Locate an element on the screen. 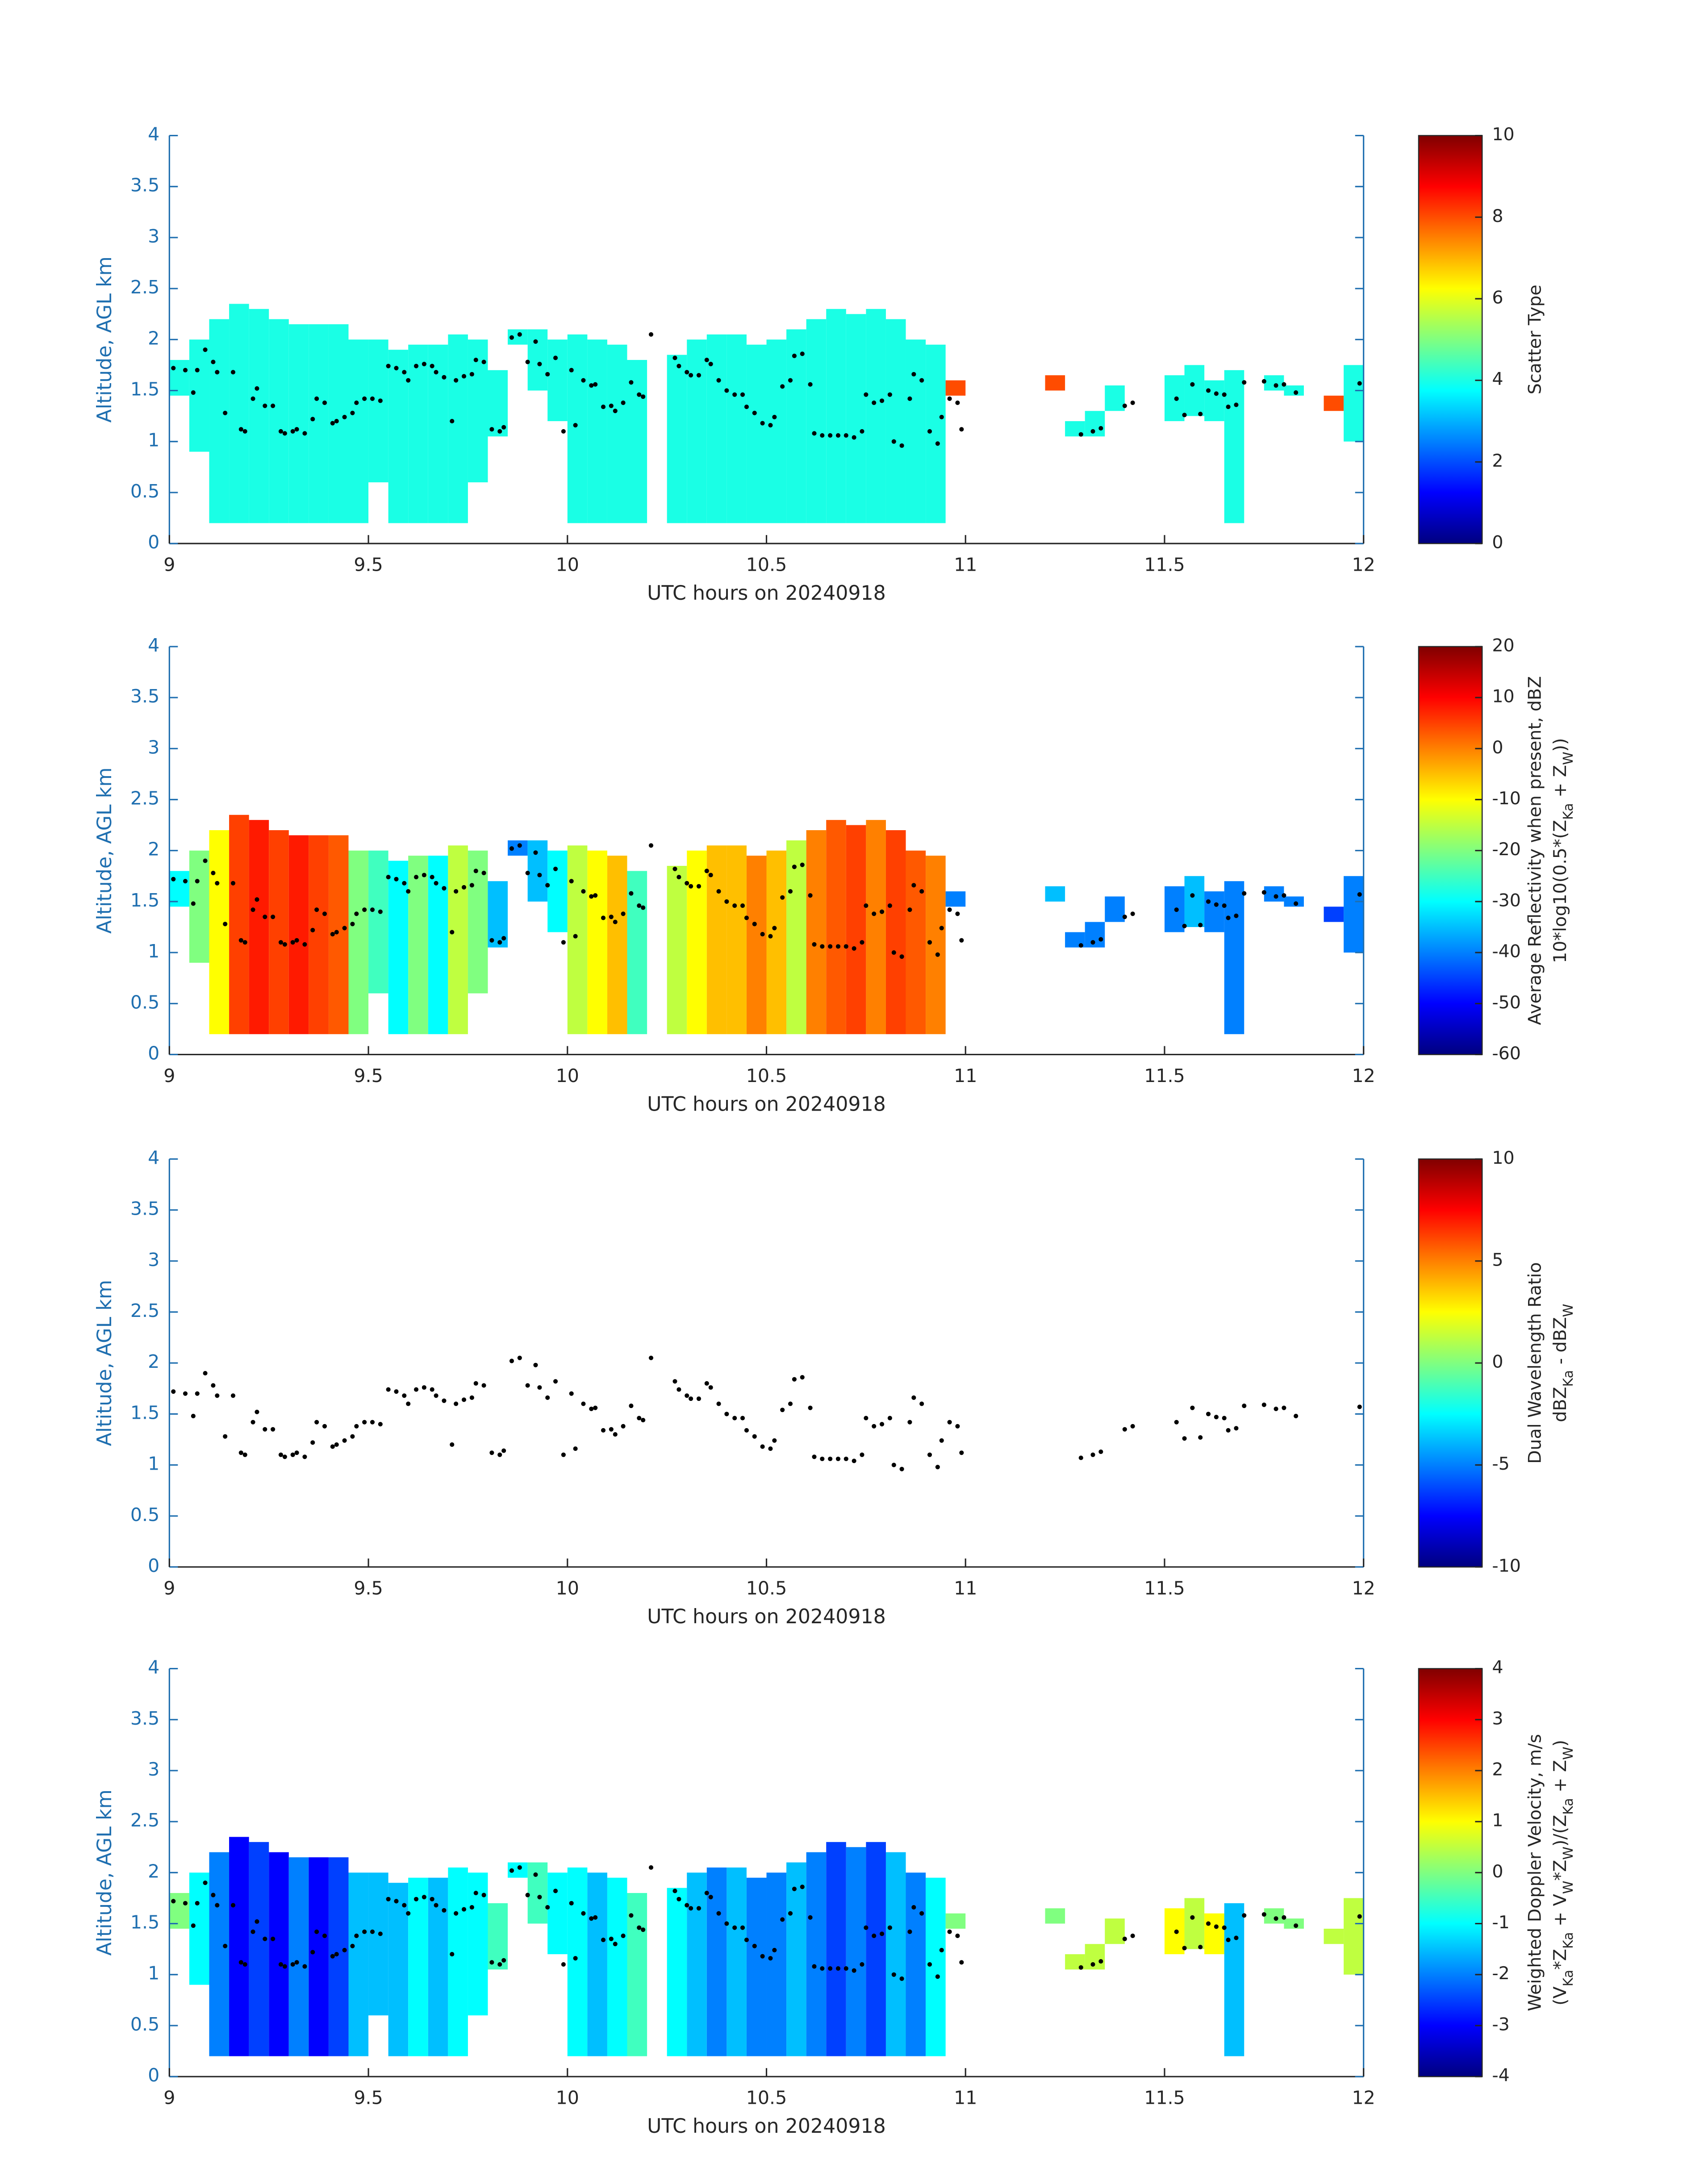 This screenshot has height=2177, width=1708. colorbar-tick-label: -60 is located at coordinates (1506, 1053).